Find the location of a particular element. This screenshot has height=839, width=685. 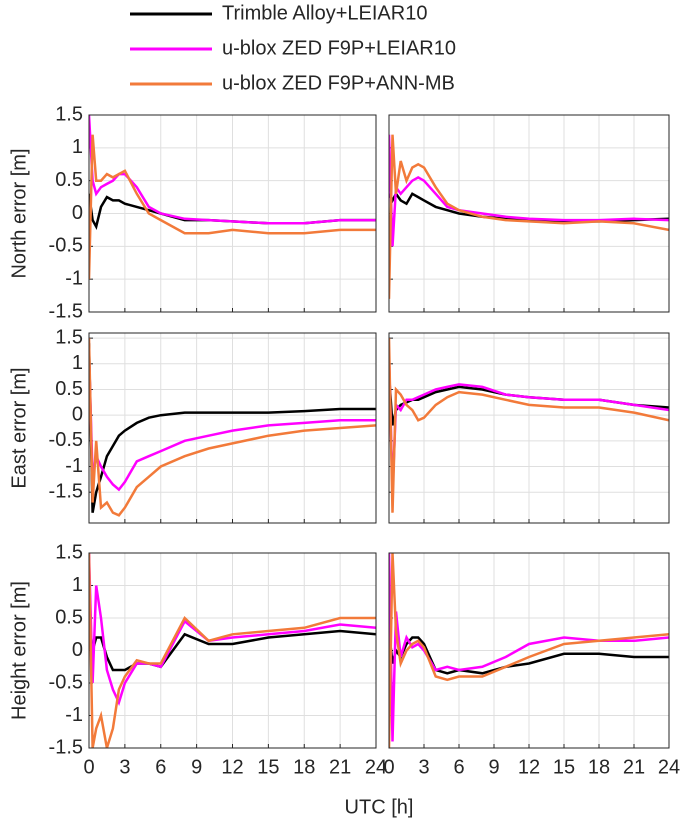

y-axis-label: Height error [m] is located at coordinates (19, 650).